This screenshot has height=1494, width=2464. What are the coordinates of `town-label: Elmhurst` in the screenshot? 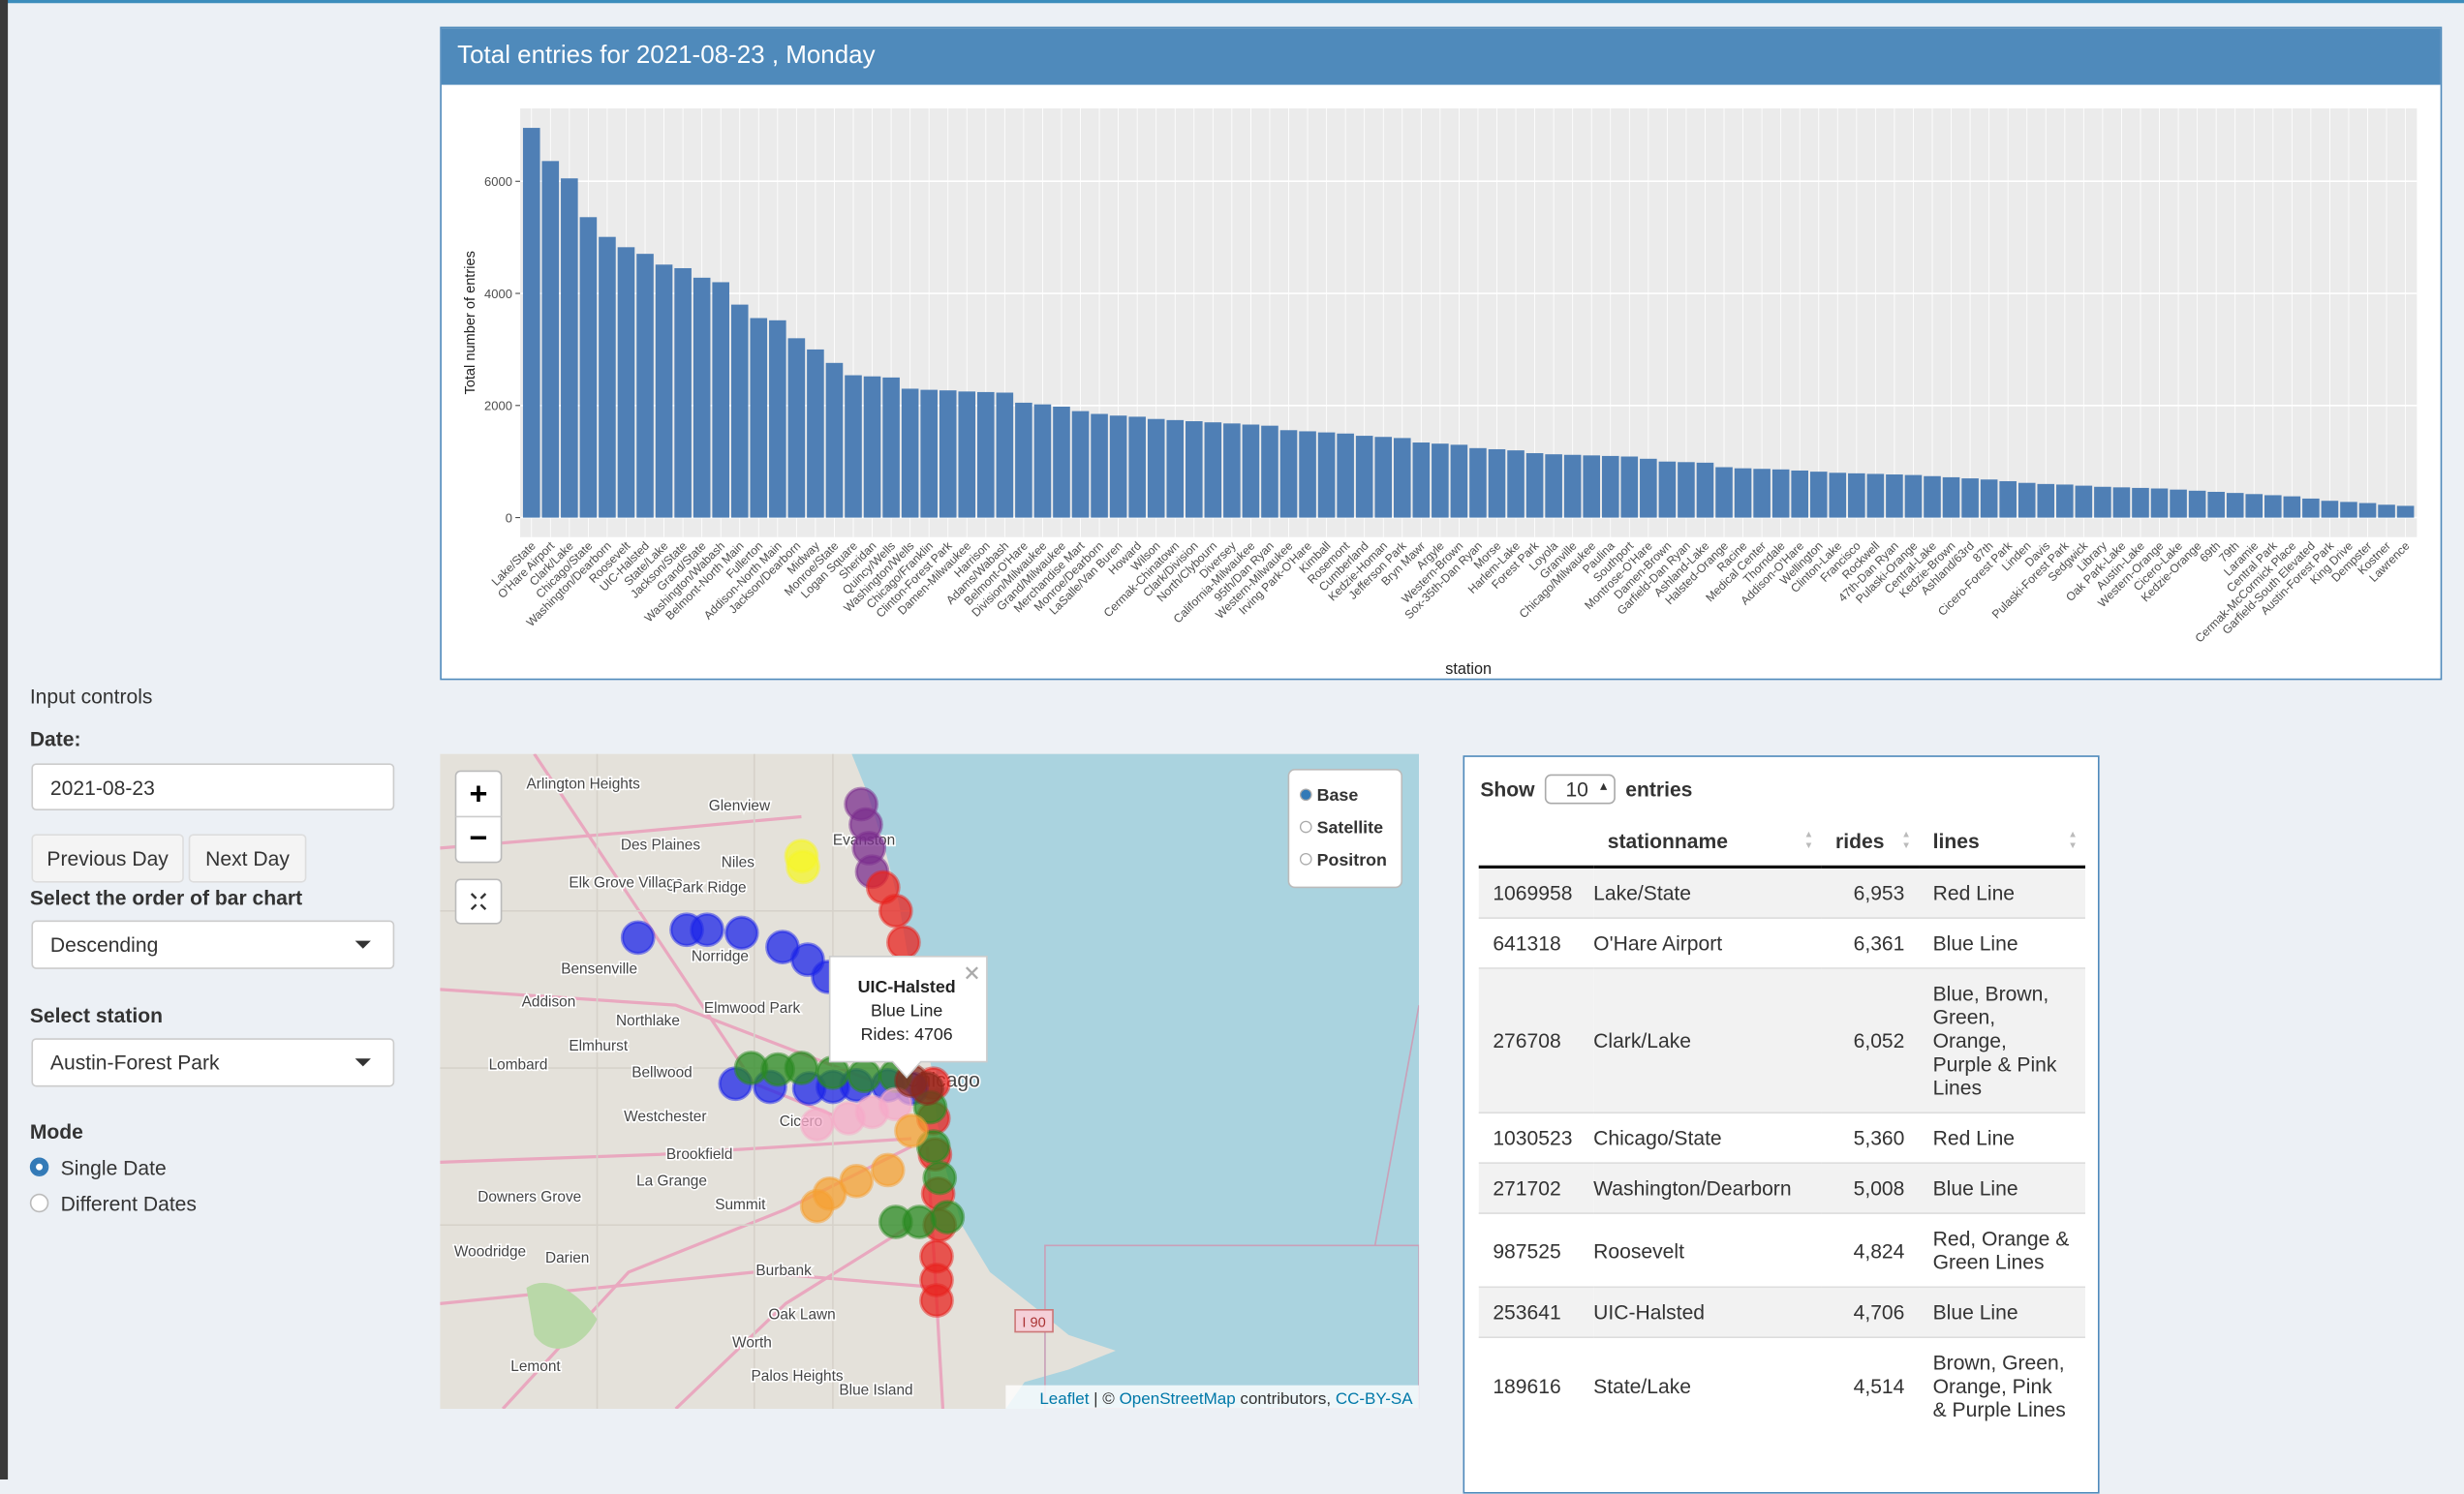 It's located at (599, 1046).